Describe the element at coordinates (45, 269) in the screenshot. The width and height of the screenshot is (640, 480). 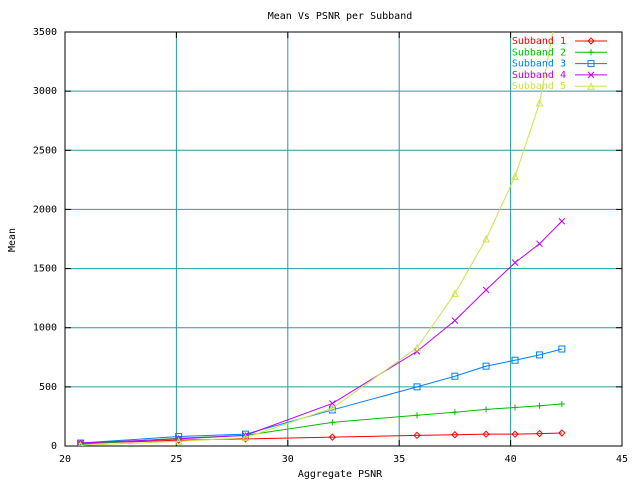
I see `y-tick-label: 1500` at that location.